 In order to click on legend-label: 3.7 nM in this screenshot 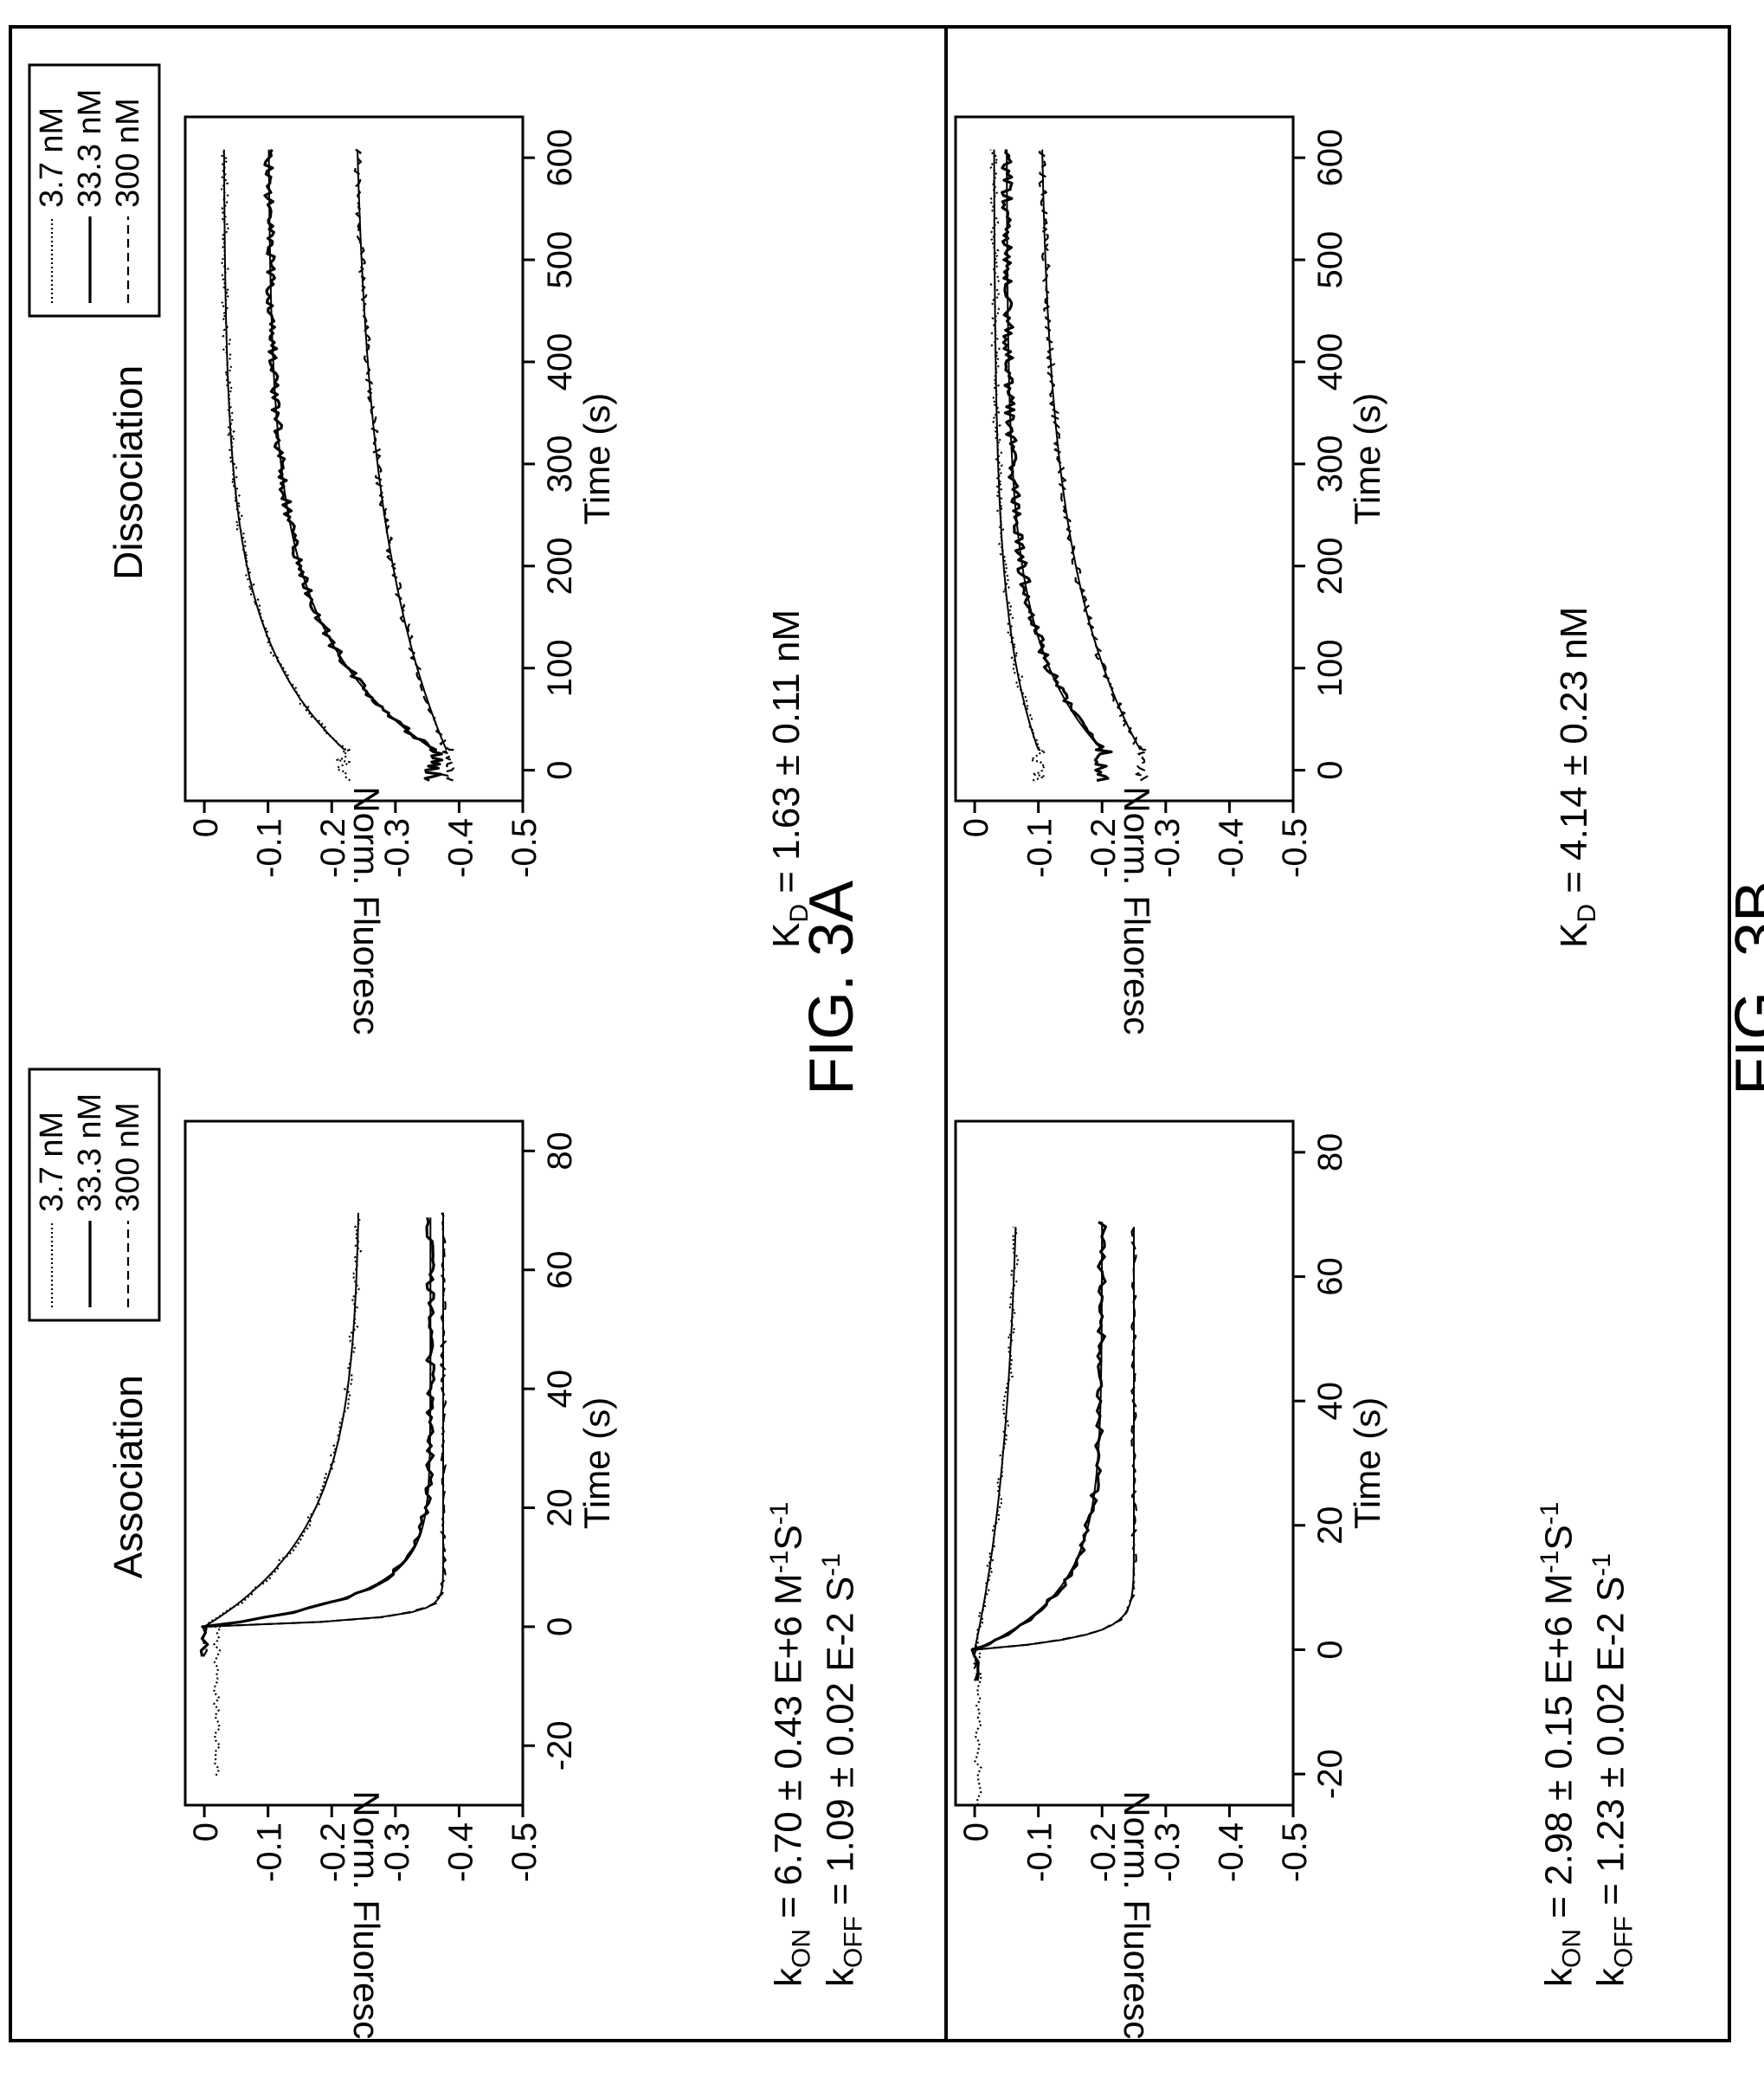, I will do `click(52, 158)`.